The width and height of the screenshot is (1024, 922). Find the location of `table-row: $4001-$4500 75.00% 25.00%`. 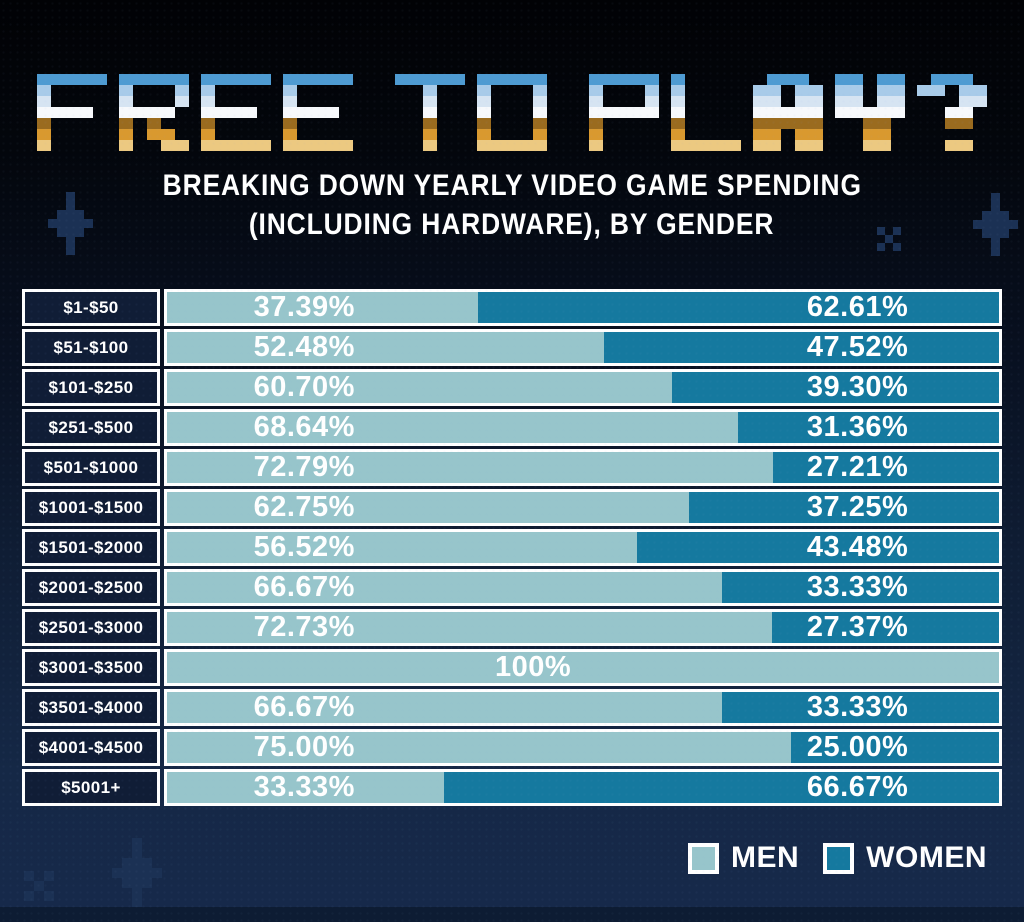

table-row: $4001-$4500 75.00% 25.00% is located at coordinates (512, 747).